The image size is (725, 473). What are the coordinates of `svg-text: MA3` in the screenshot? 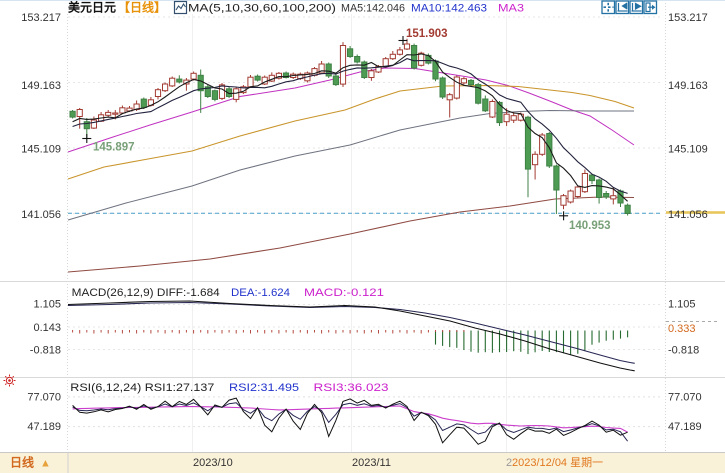 It's located at (511, 9).